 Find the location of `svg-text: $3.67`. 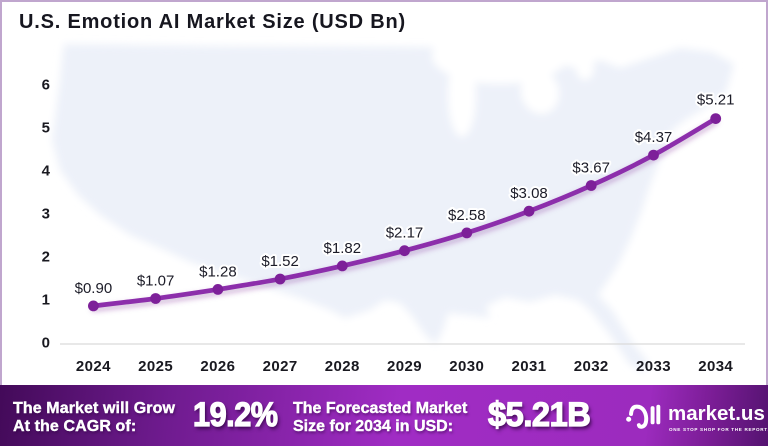

svg-text: $3.67 is located at coordinates (591, 168).